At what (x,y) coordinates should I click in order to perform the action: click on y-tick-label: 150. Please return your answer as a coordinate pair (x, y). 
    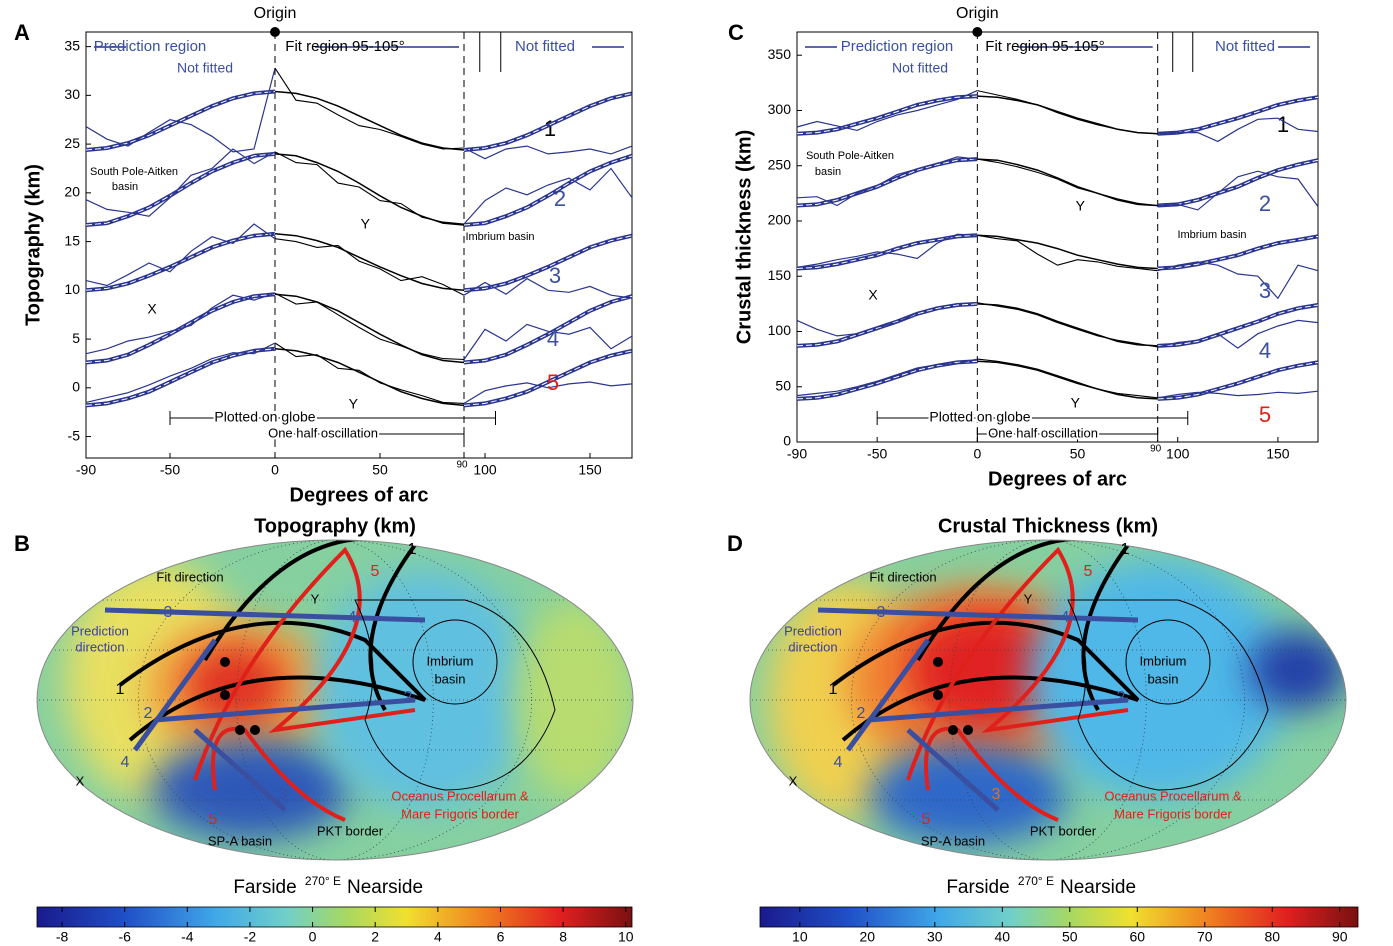
    Looking at the image, I should click on (780, 275).